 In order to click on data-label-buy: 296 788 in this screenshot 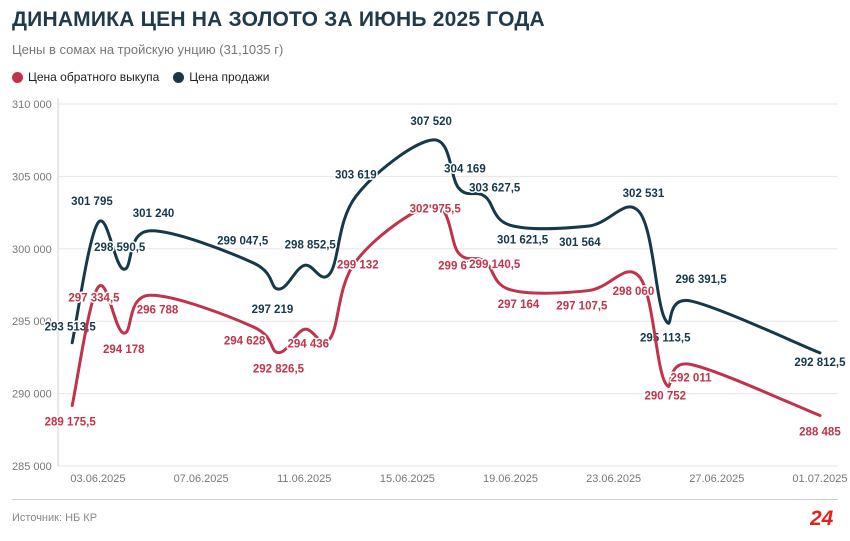, I will do `click(158, 310)`.